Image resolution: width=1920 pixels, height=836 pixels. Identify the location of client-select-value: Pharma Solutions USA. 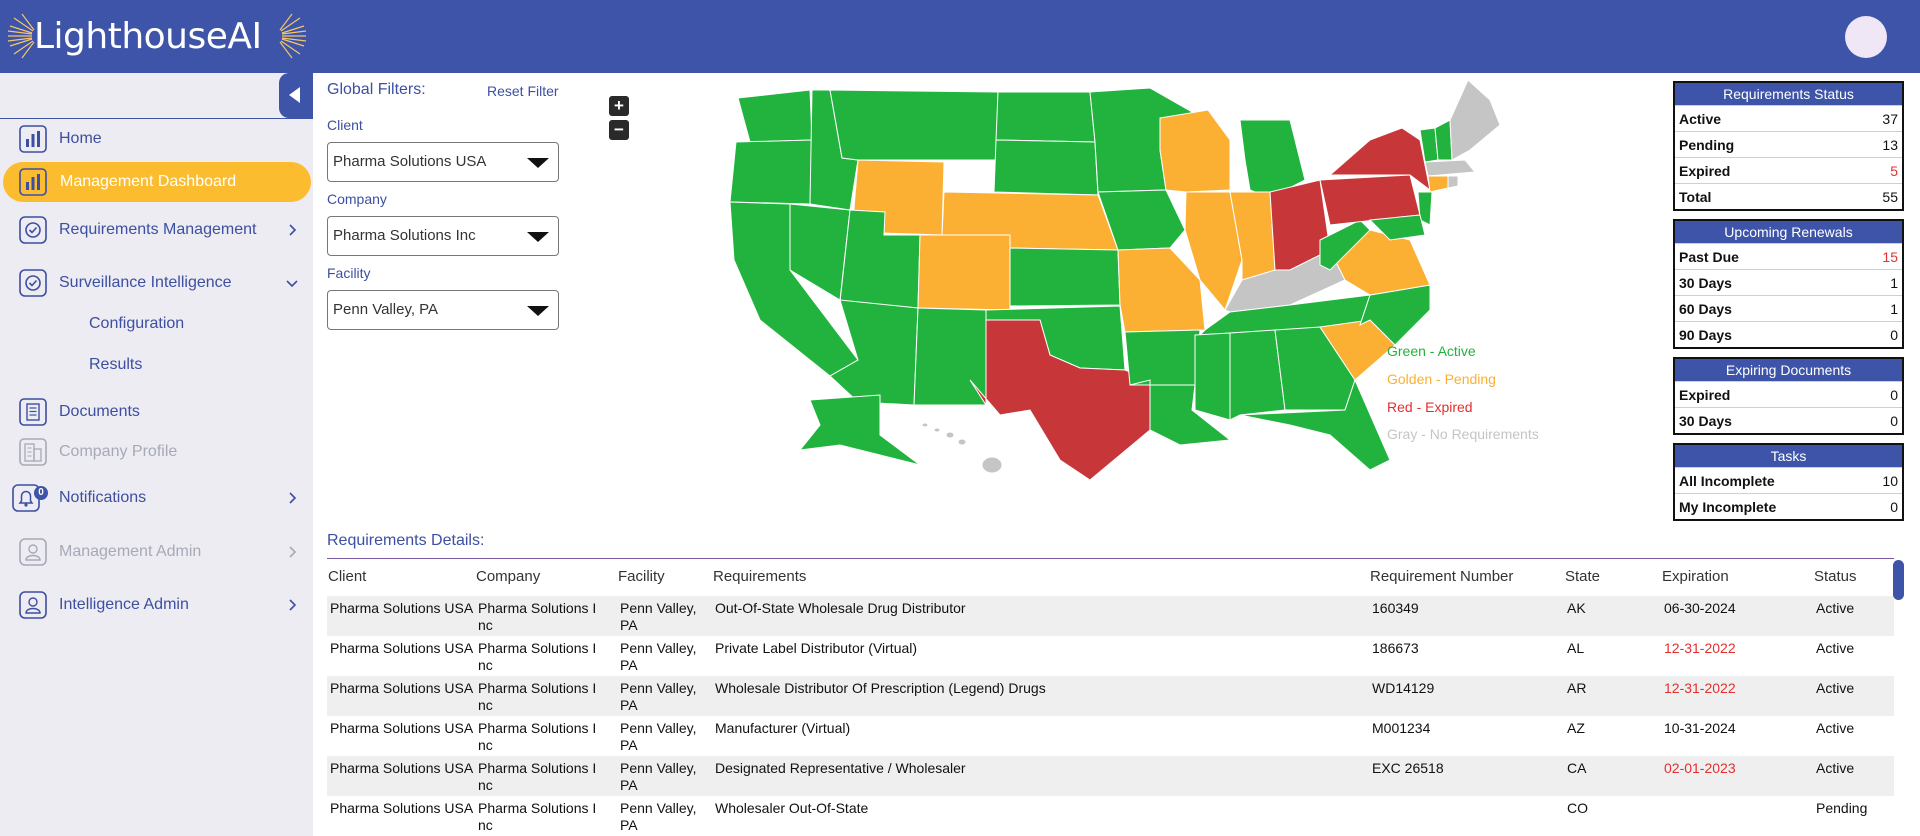
(410, 161).